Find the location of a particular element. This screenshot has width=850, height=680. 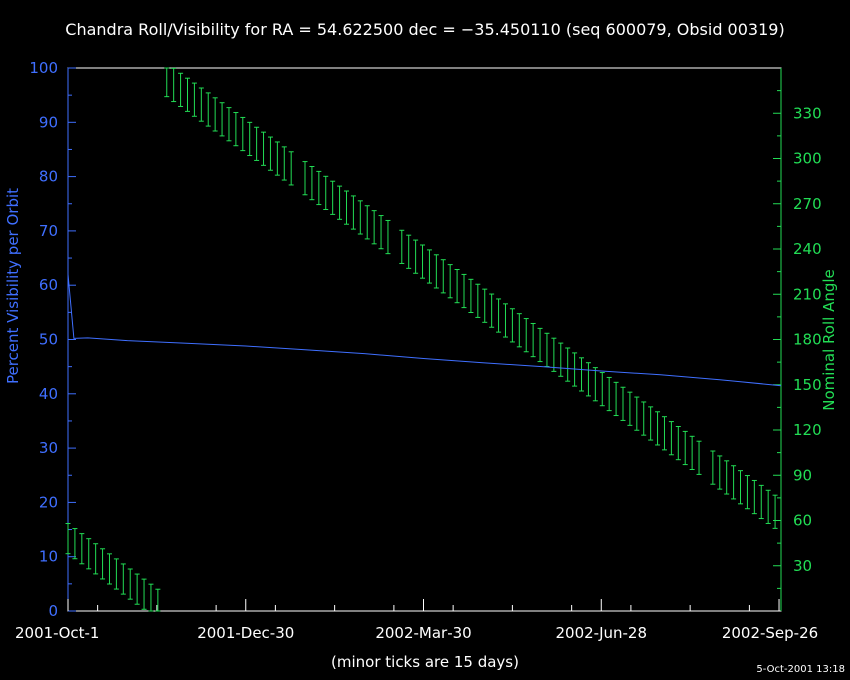

y-right-tick-label: 60 is located at coordinates (802, 521).